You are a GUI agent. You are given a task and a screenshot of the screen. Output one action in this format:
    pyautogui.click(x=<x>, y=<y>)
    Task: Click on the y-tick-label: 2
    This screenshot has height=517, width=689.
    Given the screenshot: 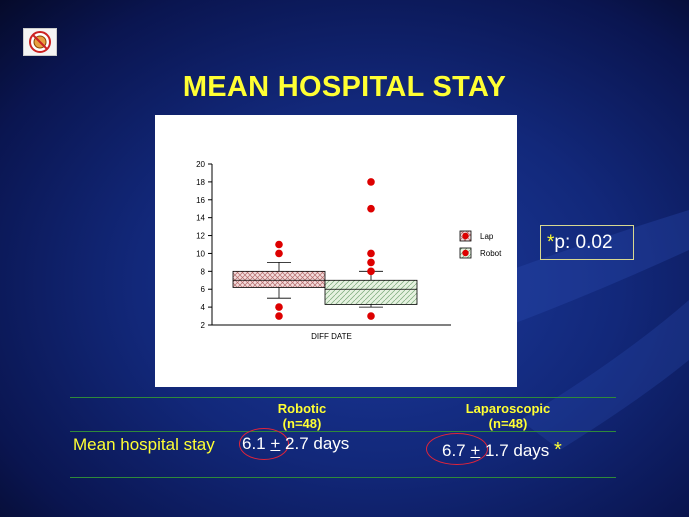 What is the action you would take?
    pyautogui.click(x=203, y=325)
    